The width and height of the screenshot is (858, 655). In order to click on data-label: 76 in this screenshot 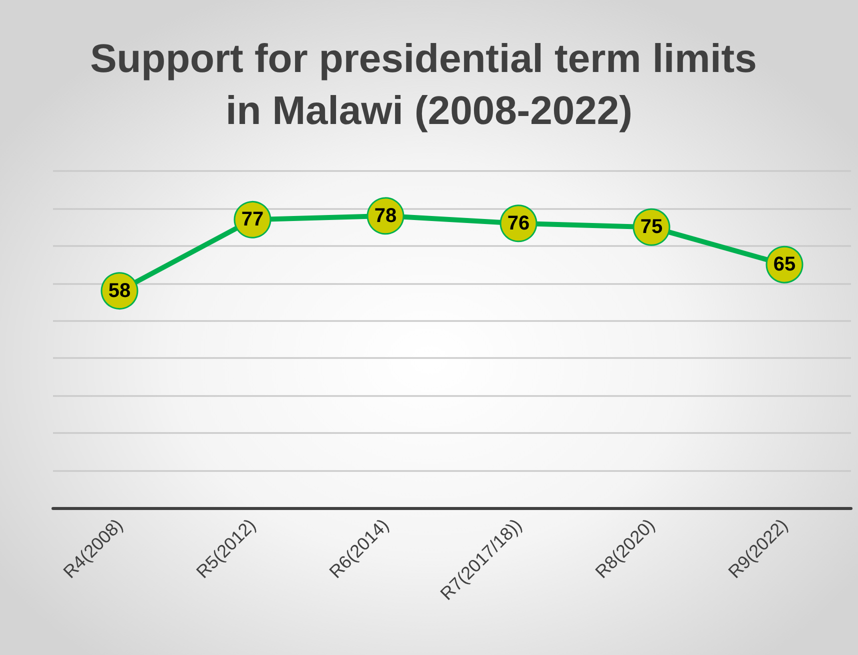, I will do `click(518, 223)`.